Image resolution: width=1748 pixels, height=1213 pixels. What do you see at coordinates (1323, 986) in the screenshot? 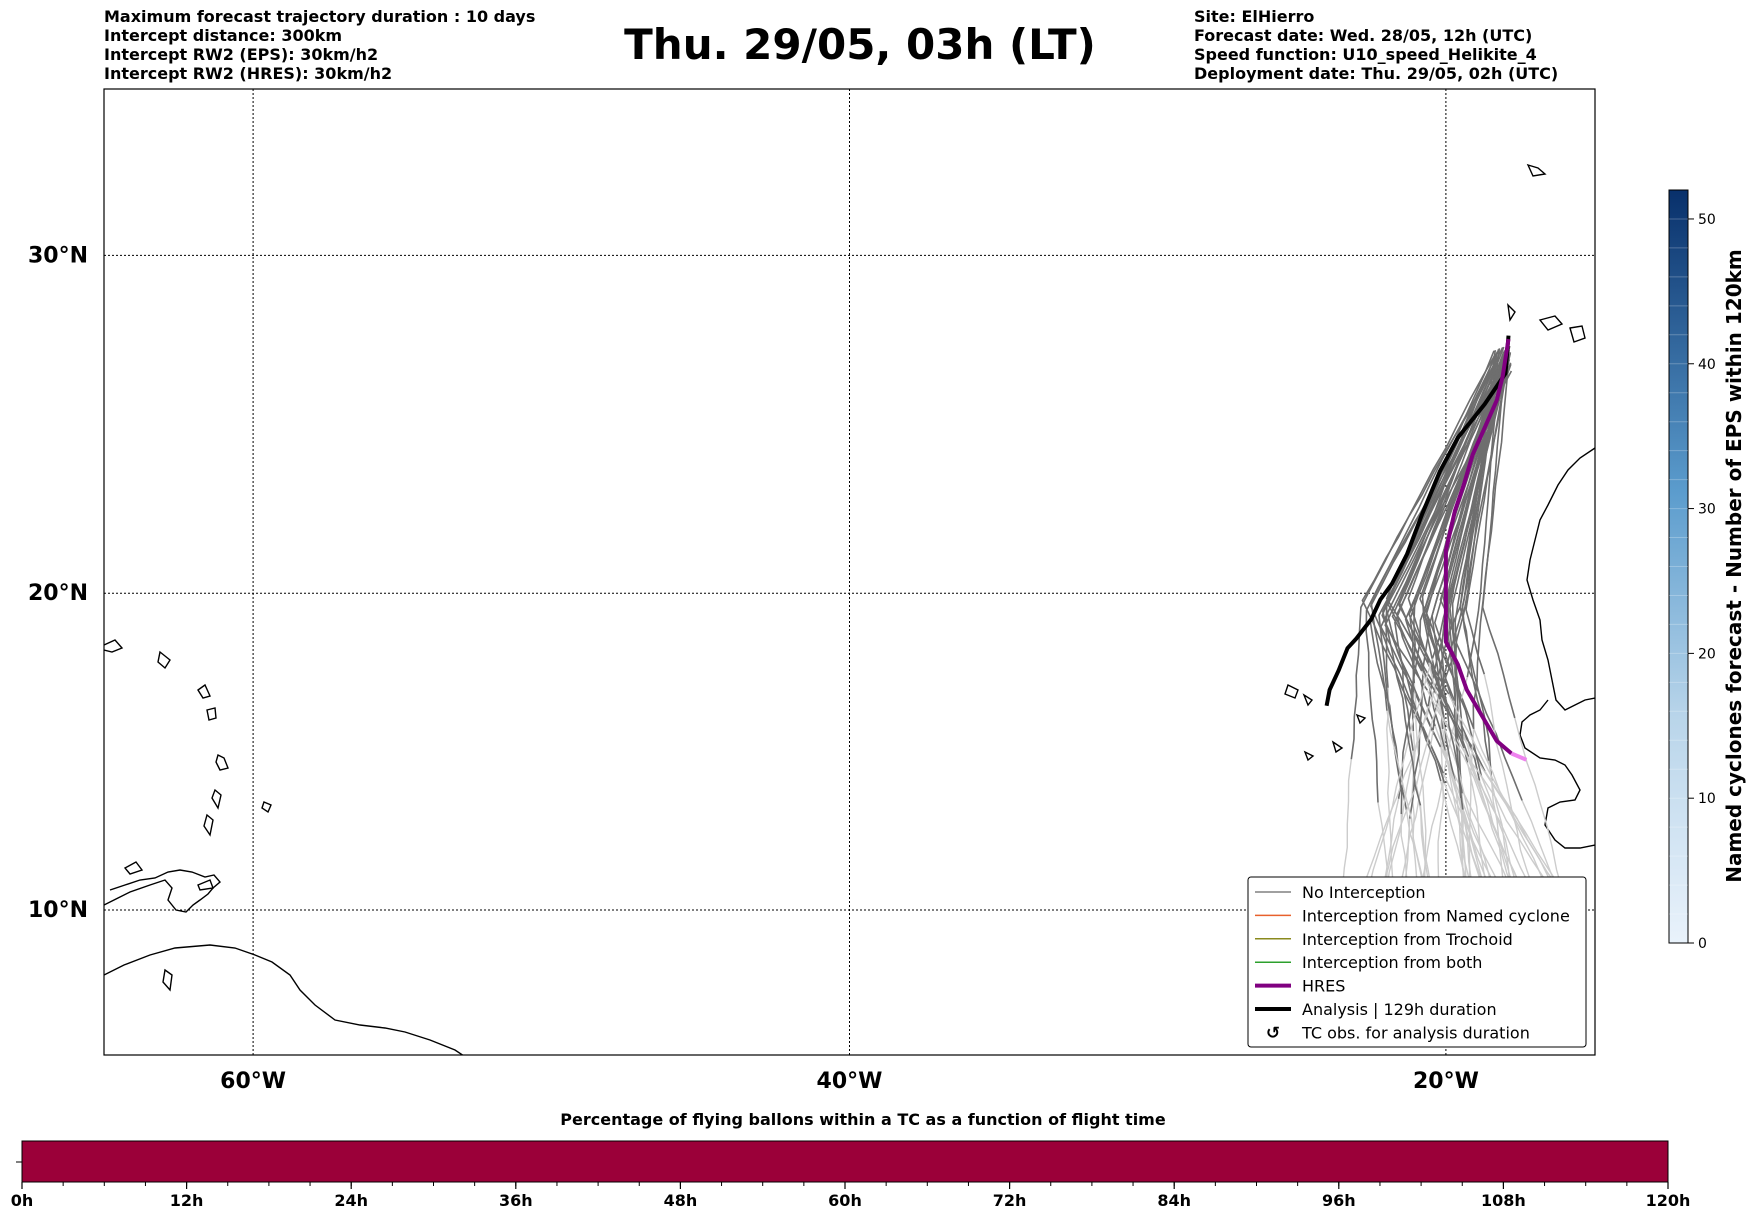
I see `legend-label: HRES` at bounding box center [1323, 986].